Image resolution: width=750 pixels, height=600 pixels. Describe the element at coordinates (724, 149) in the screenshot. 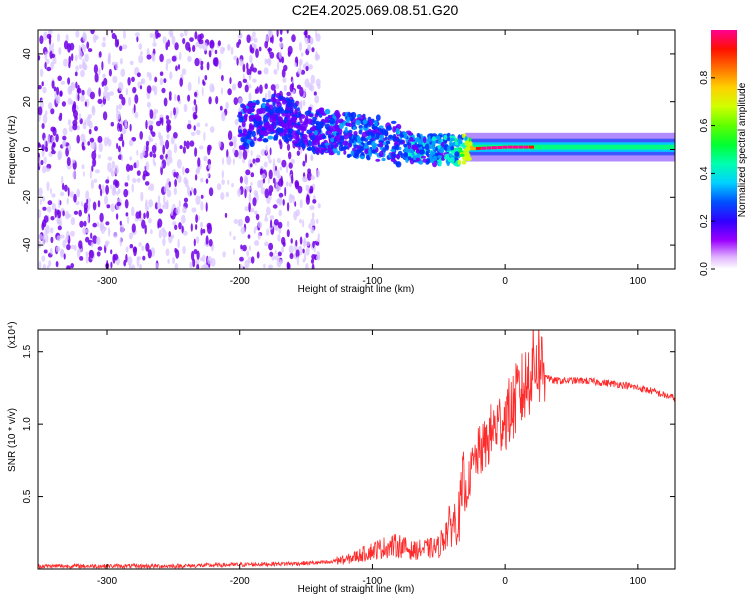

I see `colorbar-gradient` at that location.